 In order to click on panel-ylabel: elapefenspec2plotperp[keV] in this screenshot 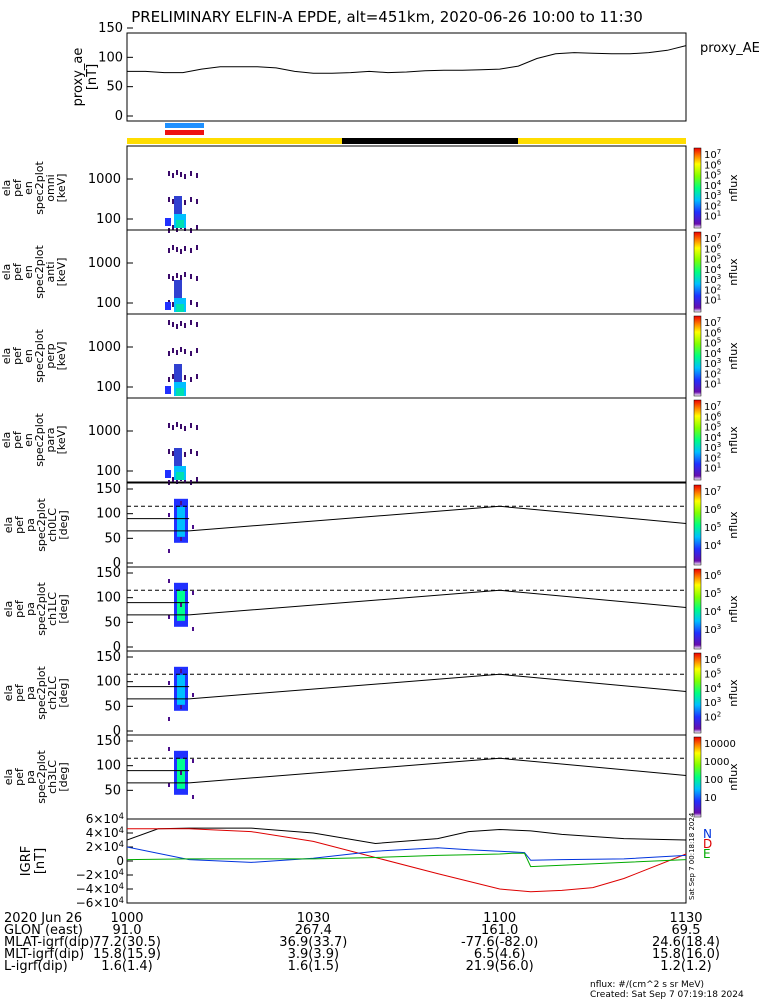, I will do `click(34, 356)`.